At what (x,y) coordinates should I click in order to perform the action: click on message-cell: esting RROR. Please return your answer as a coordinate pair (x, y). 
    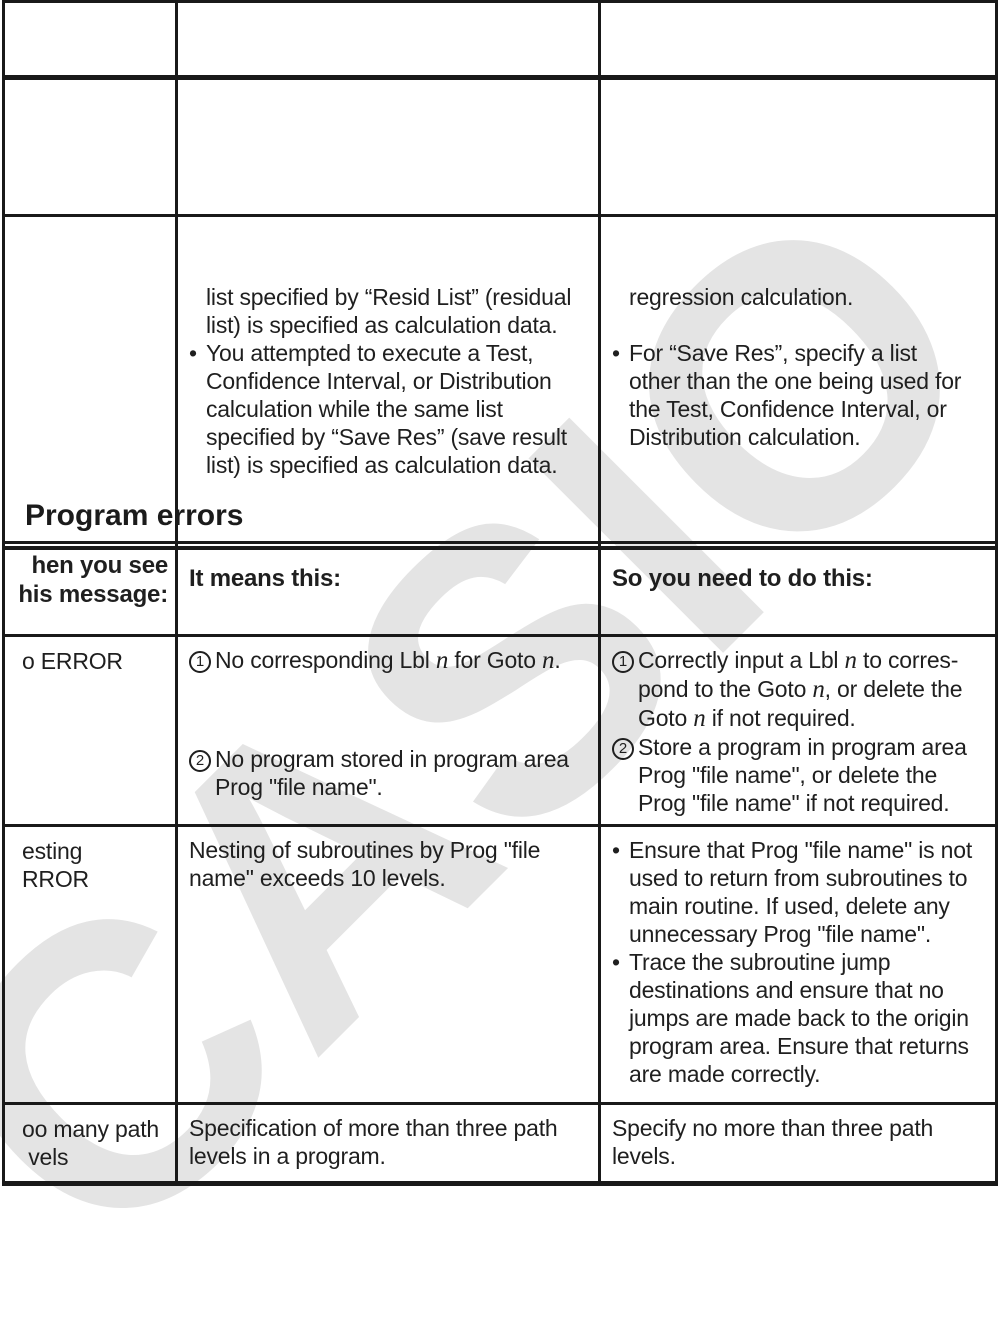
    Looking at the image, I should click on (90, 964).